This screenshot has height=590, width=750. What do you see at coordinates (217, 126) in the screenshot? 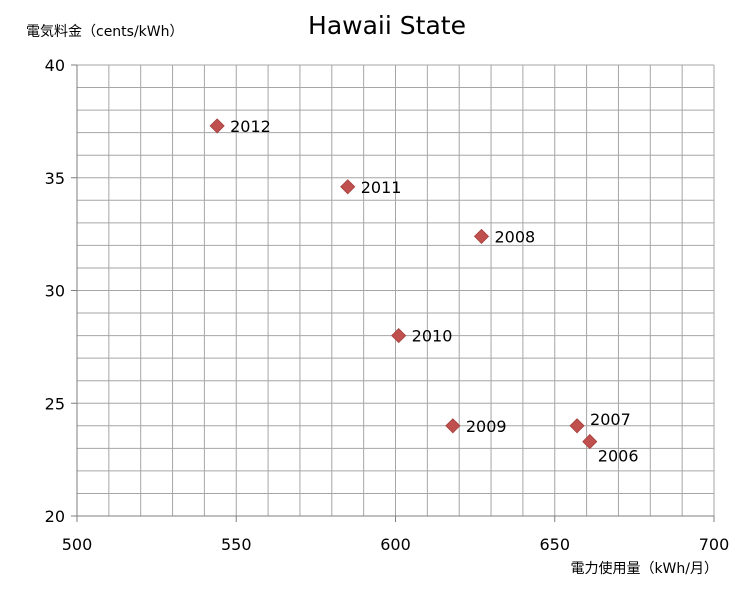
I see `data-point-2012` at bounding box center [217, 126].